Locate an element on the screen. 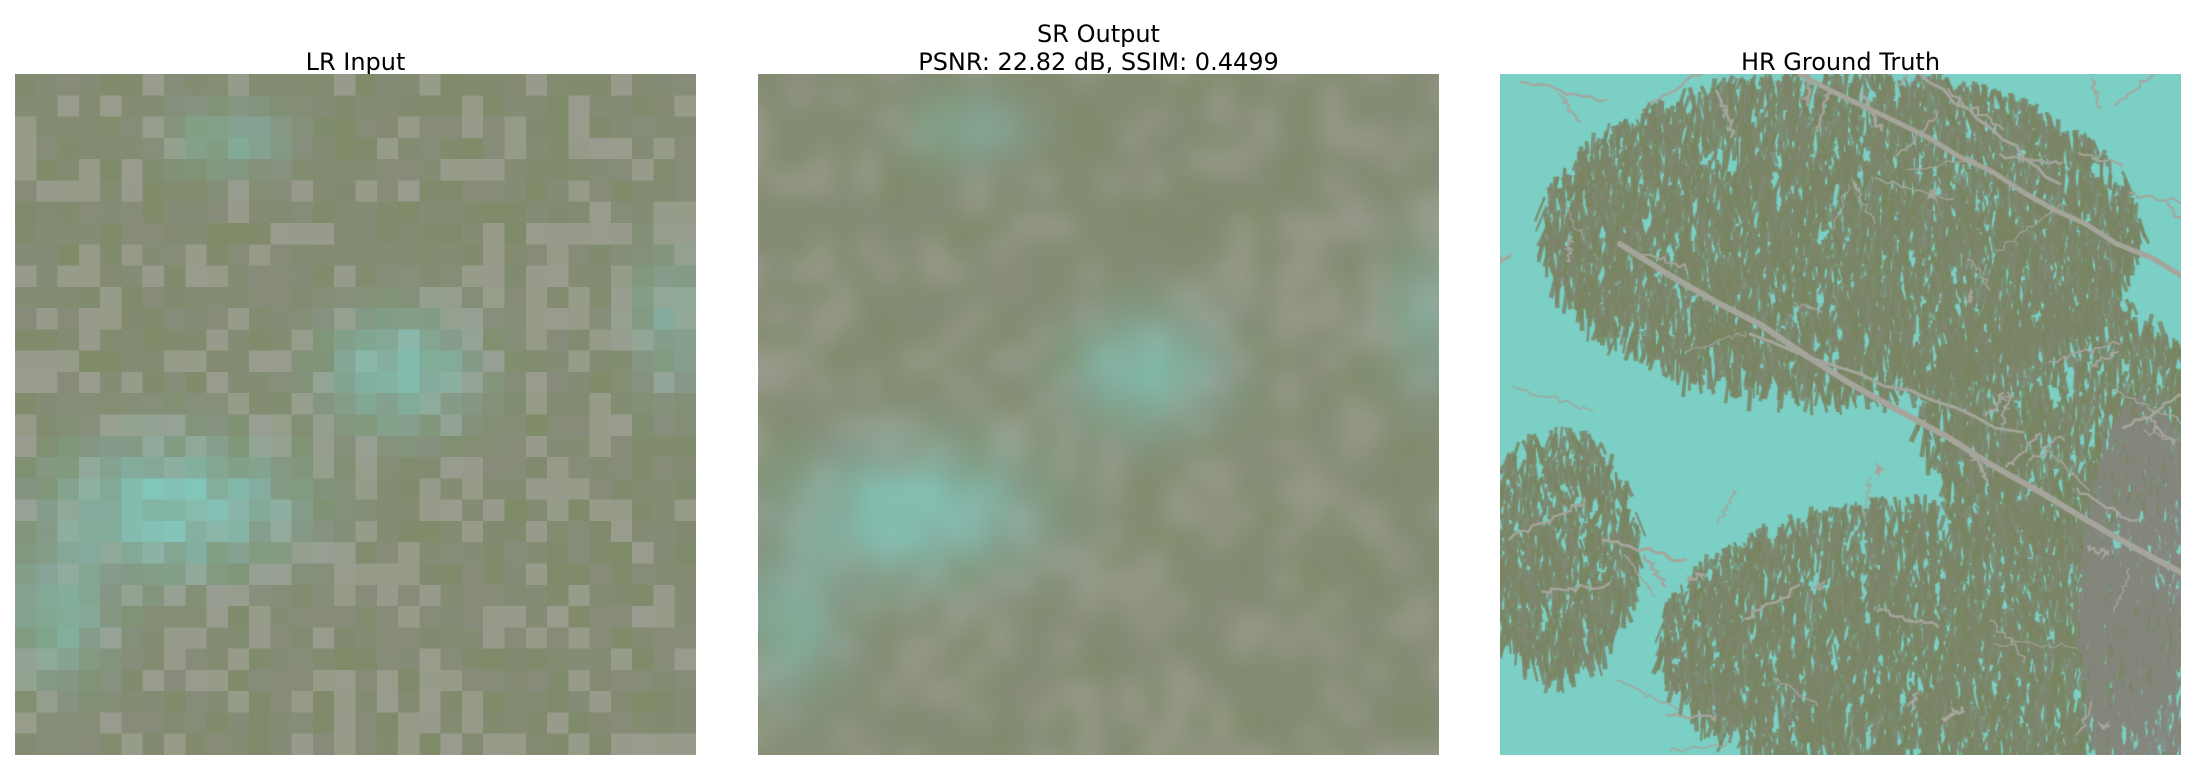  sr-output-metrics: PSNR: 22.82 dB, SSIM: 0.4499 is located at coordinates (1098, 62).